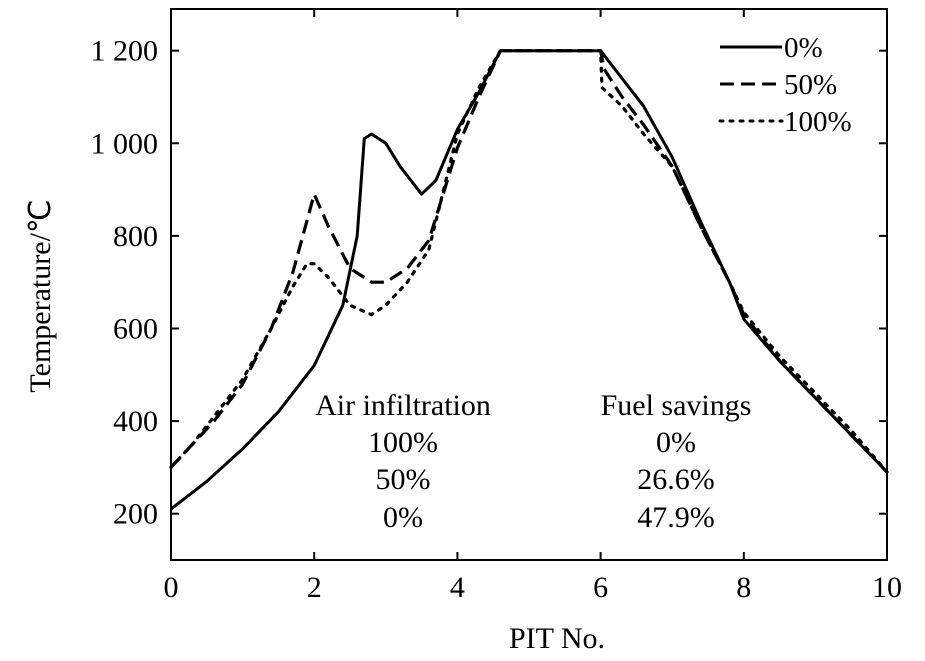 The height and width of the screenshot is (661, 925). What do you see at coordinates (676, 405) in the screenshot?
I see `annotation-fuel-title: Fuel savings` at bounding box center [676, 405].